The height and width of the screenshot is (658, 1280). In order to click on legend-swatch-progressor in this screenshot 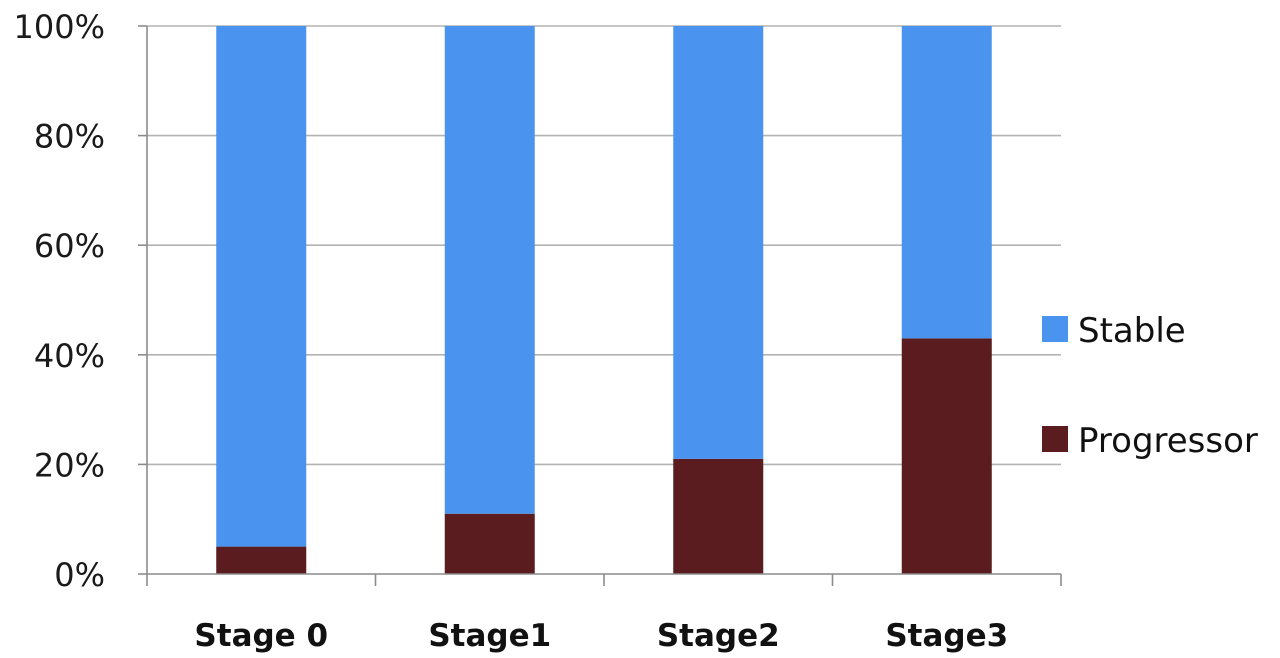, I will do `click(1055, 439)`.